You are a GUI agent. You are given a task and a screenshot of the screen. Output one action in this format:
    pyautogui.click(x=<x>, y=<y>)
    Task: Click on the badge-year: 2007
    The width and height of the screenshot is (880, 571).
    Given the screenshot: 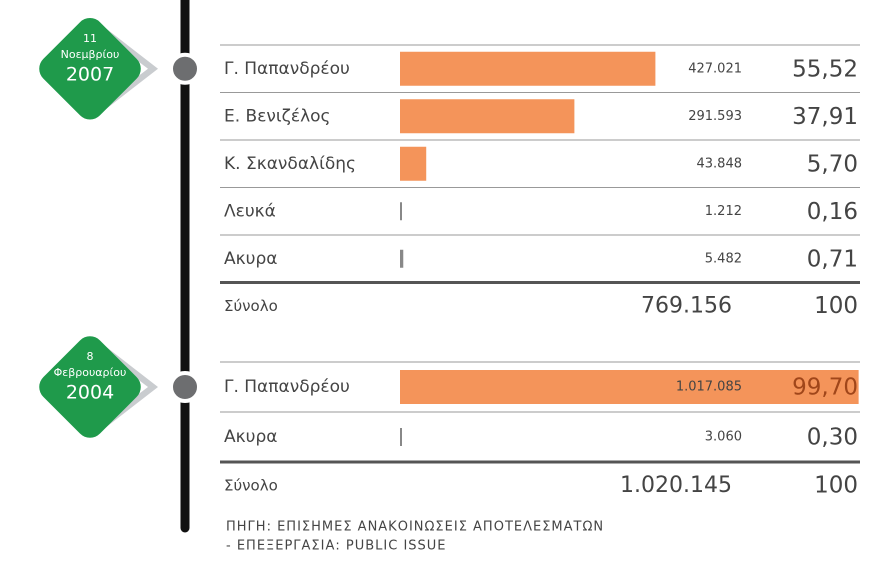 What is the action you would take?
    pyautogui.click(x=90, y=74)
    